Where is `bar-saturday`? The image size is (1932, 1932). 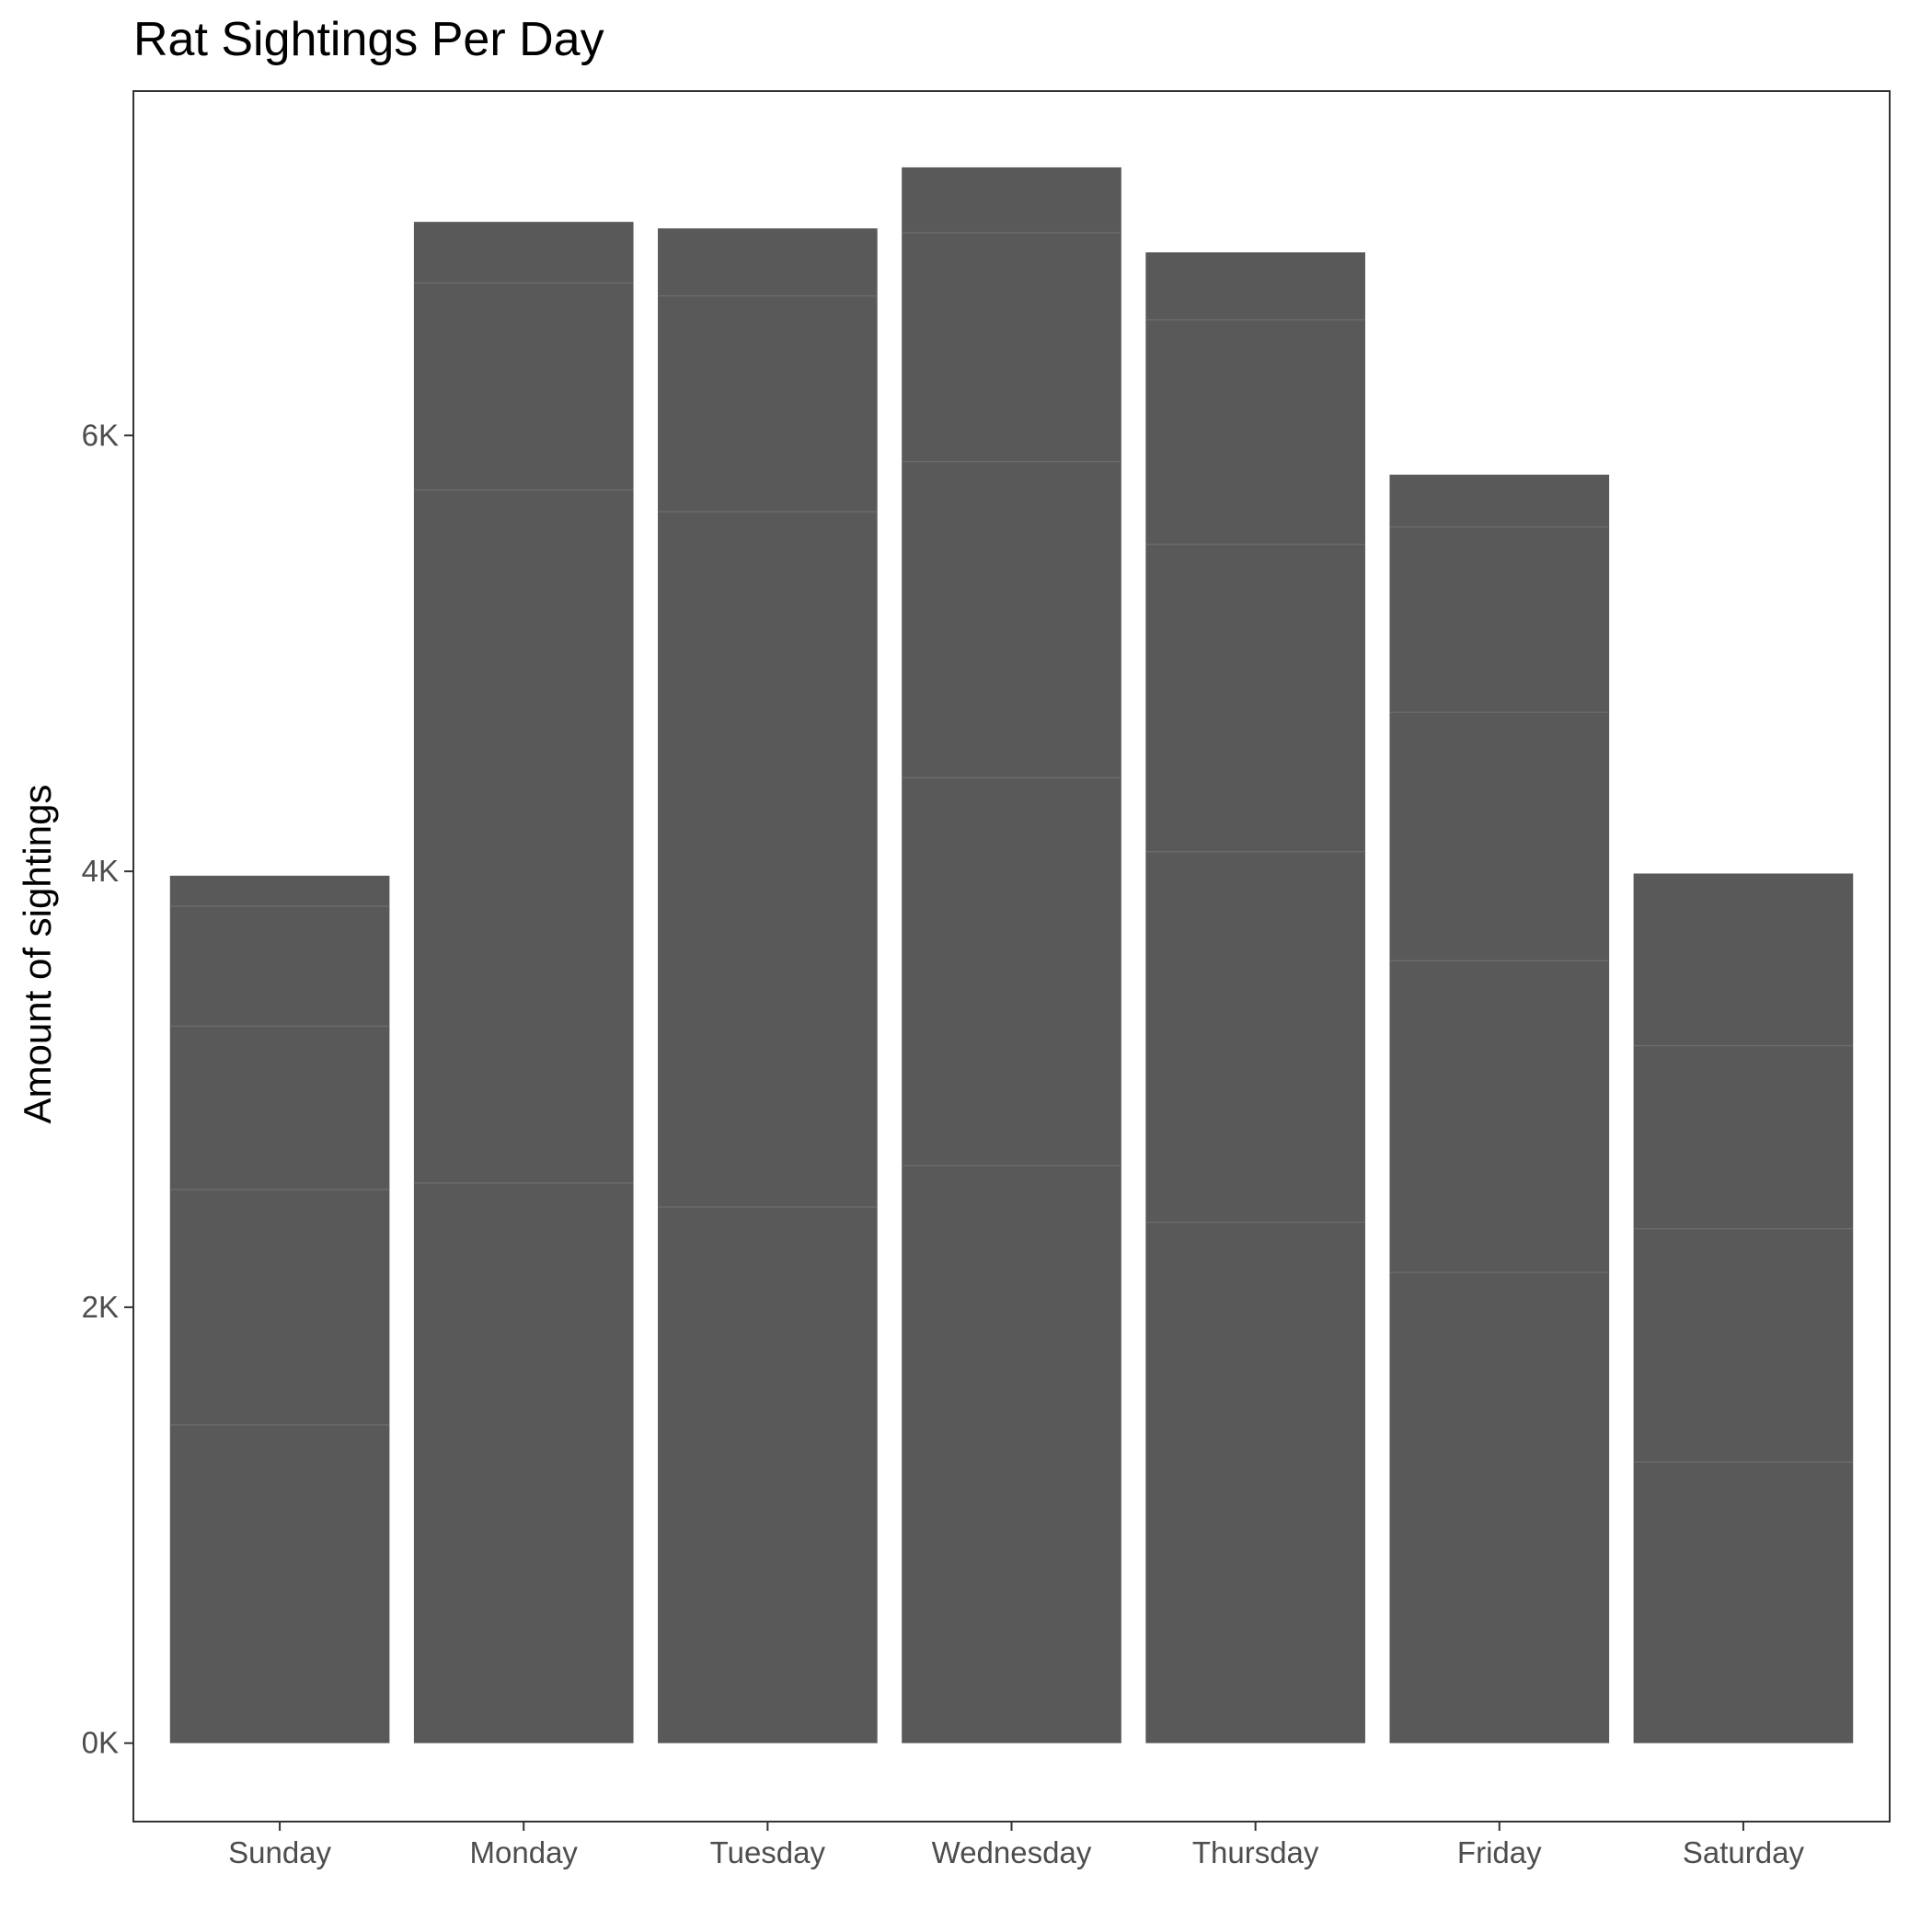 bar-saturday is located at coordinates (1743, 1308).